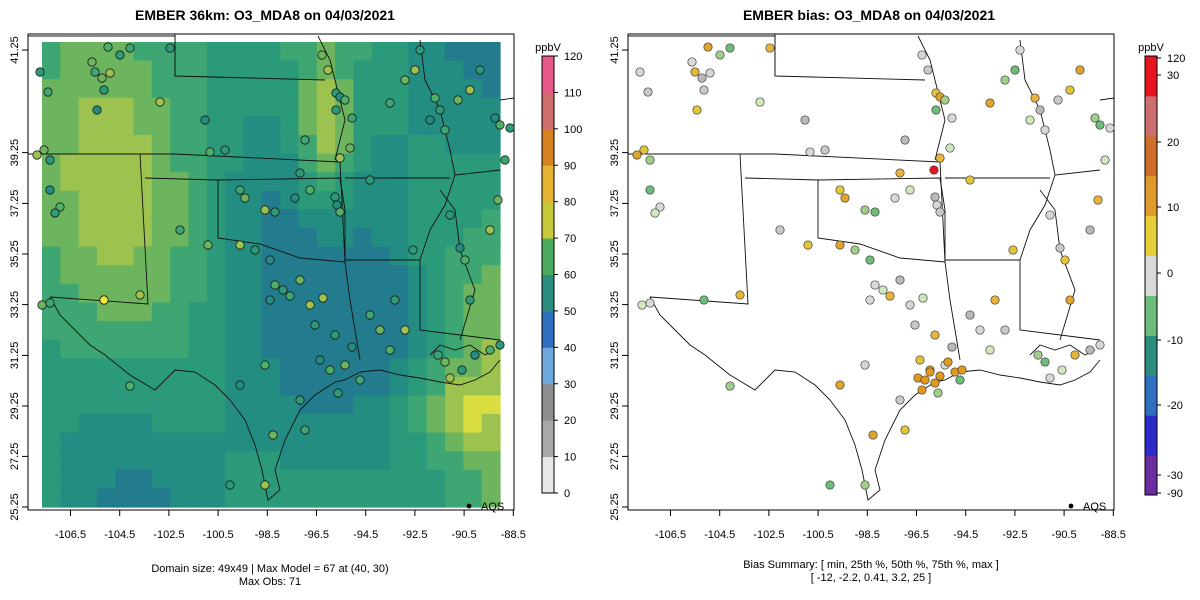 The image size is (1200, 600). Describe the element at coordinates (570, 421) in the screenshot. I see `model-colorbar-label: 20` at that location.